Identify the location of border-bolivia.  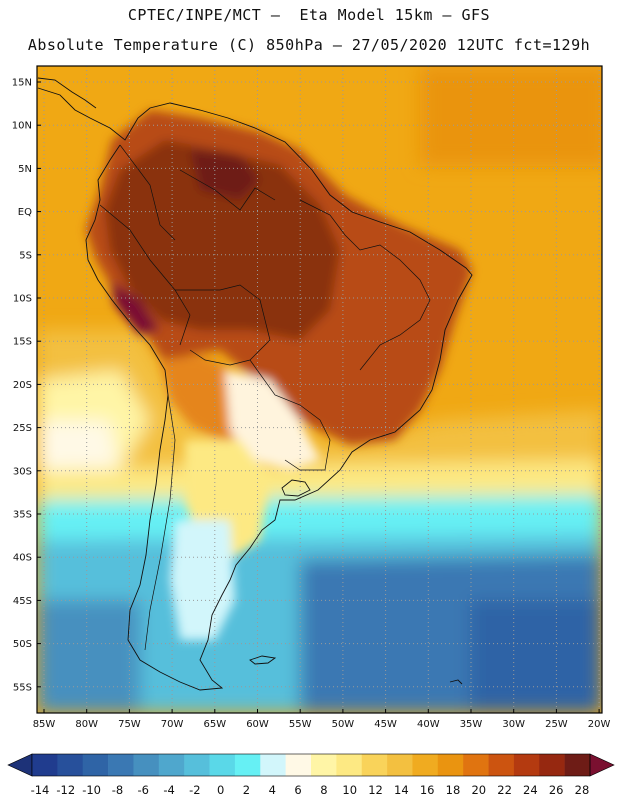
(223, 325).